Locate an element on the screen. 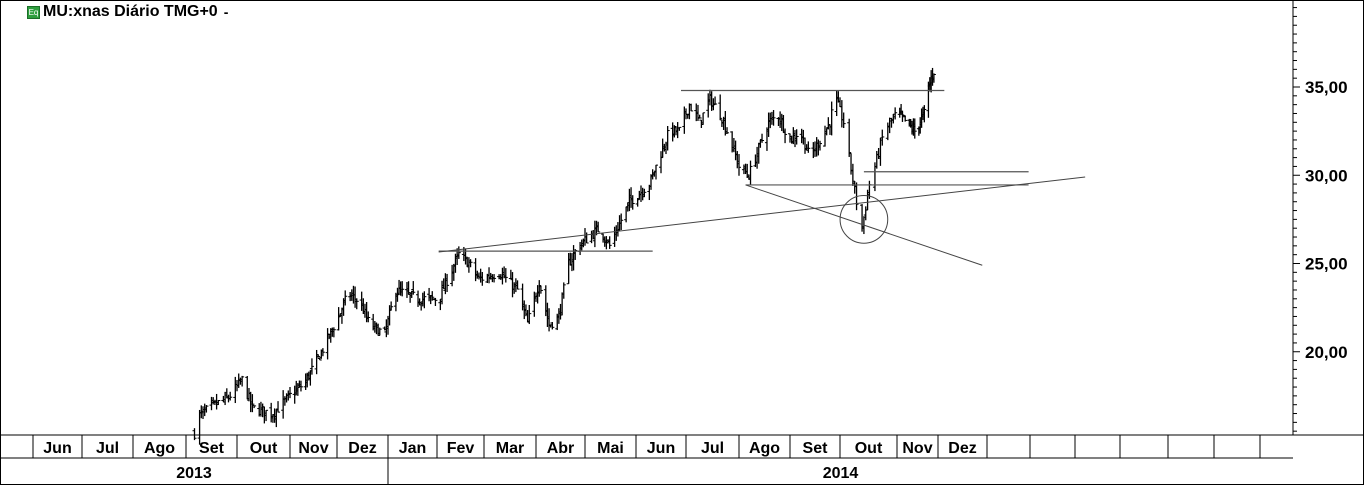  circle-drawing is located at coordinates (864, 219).